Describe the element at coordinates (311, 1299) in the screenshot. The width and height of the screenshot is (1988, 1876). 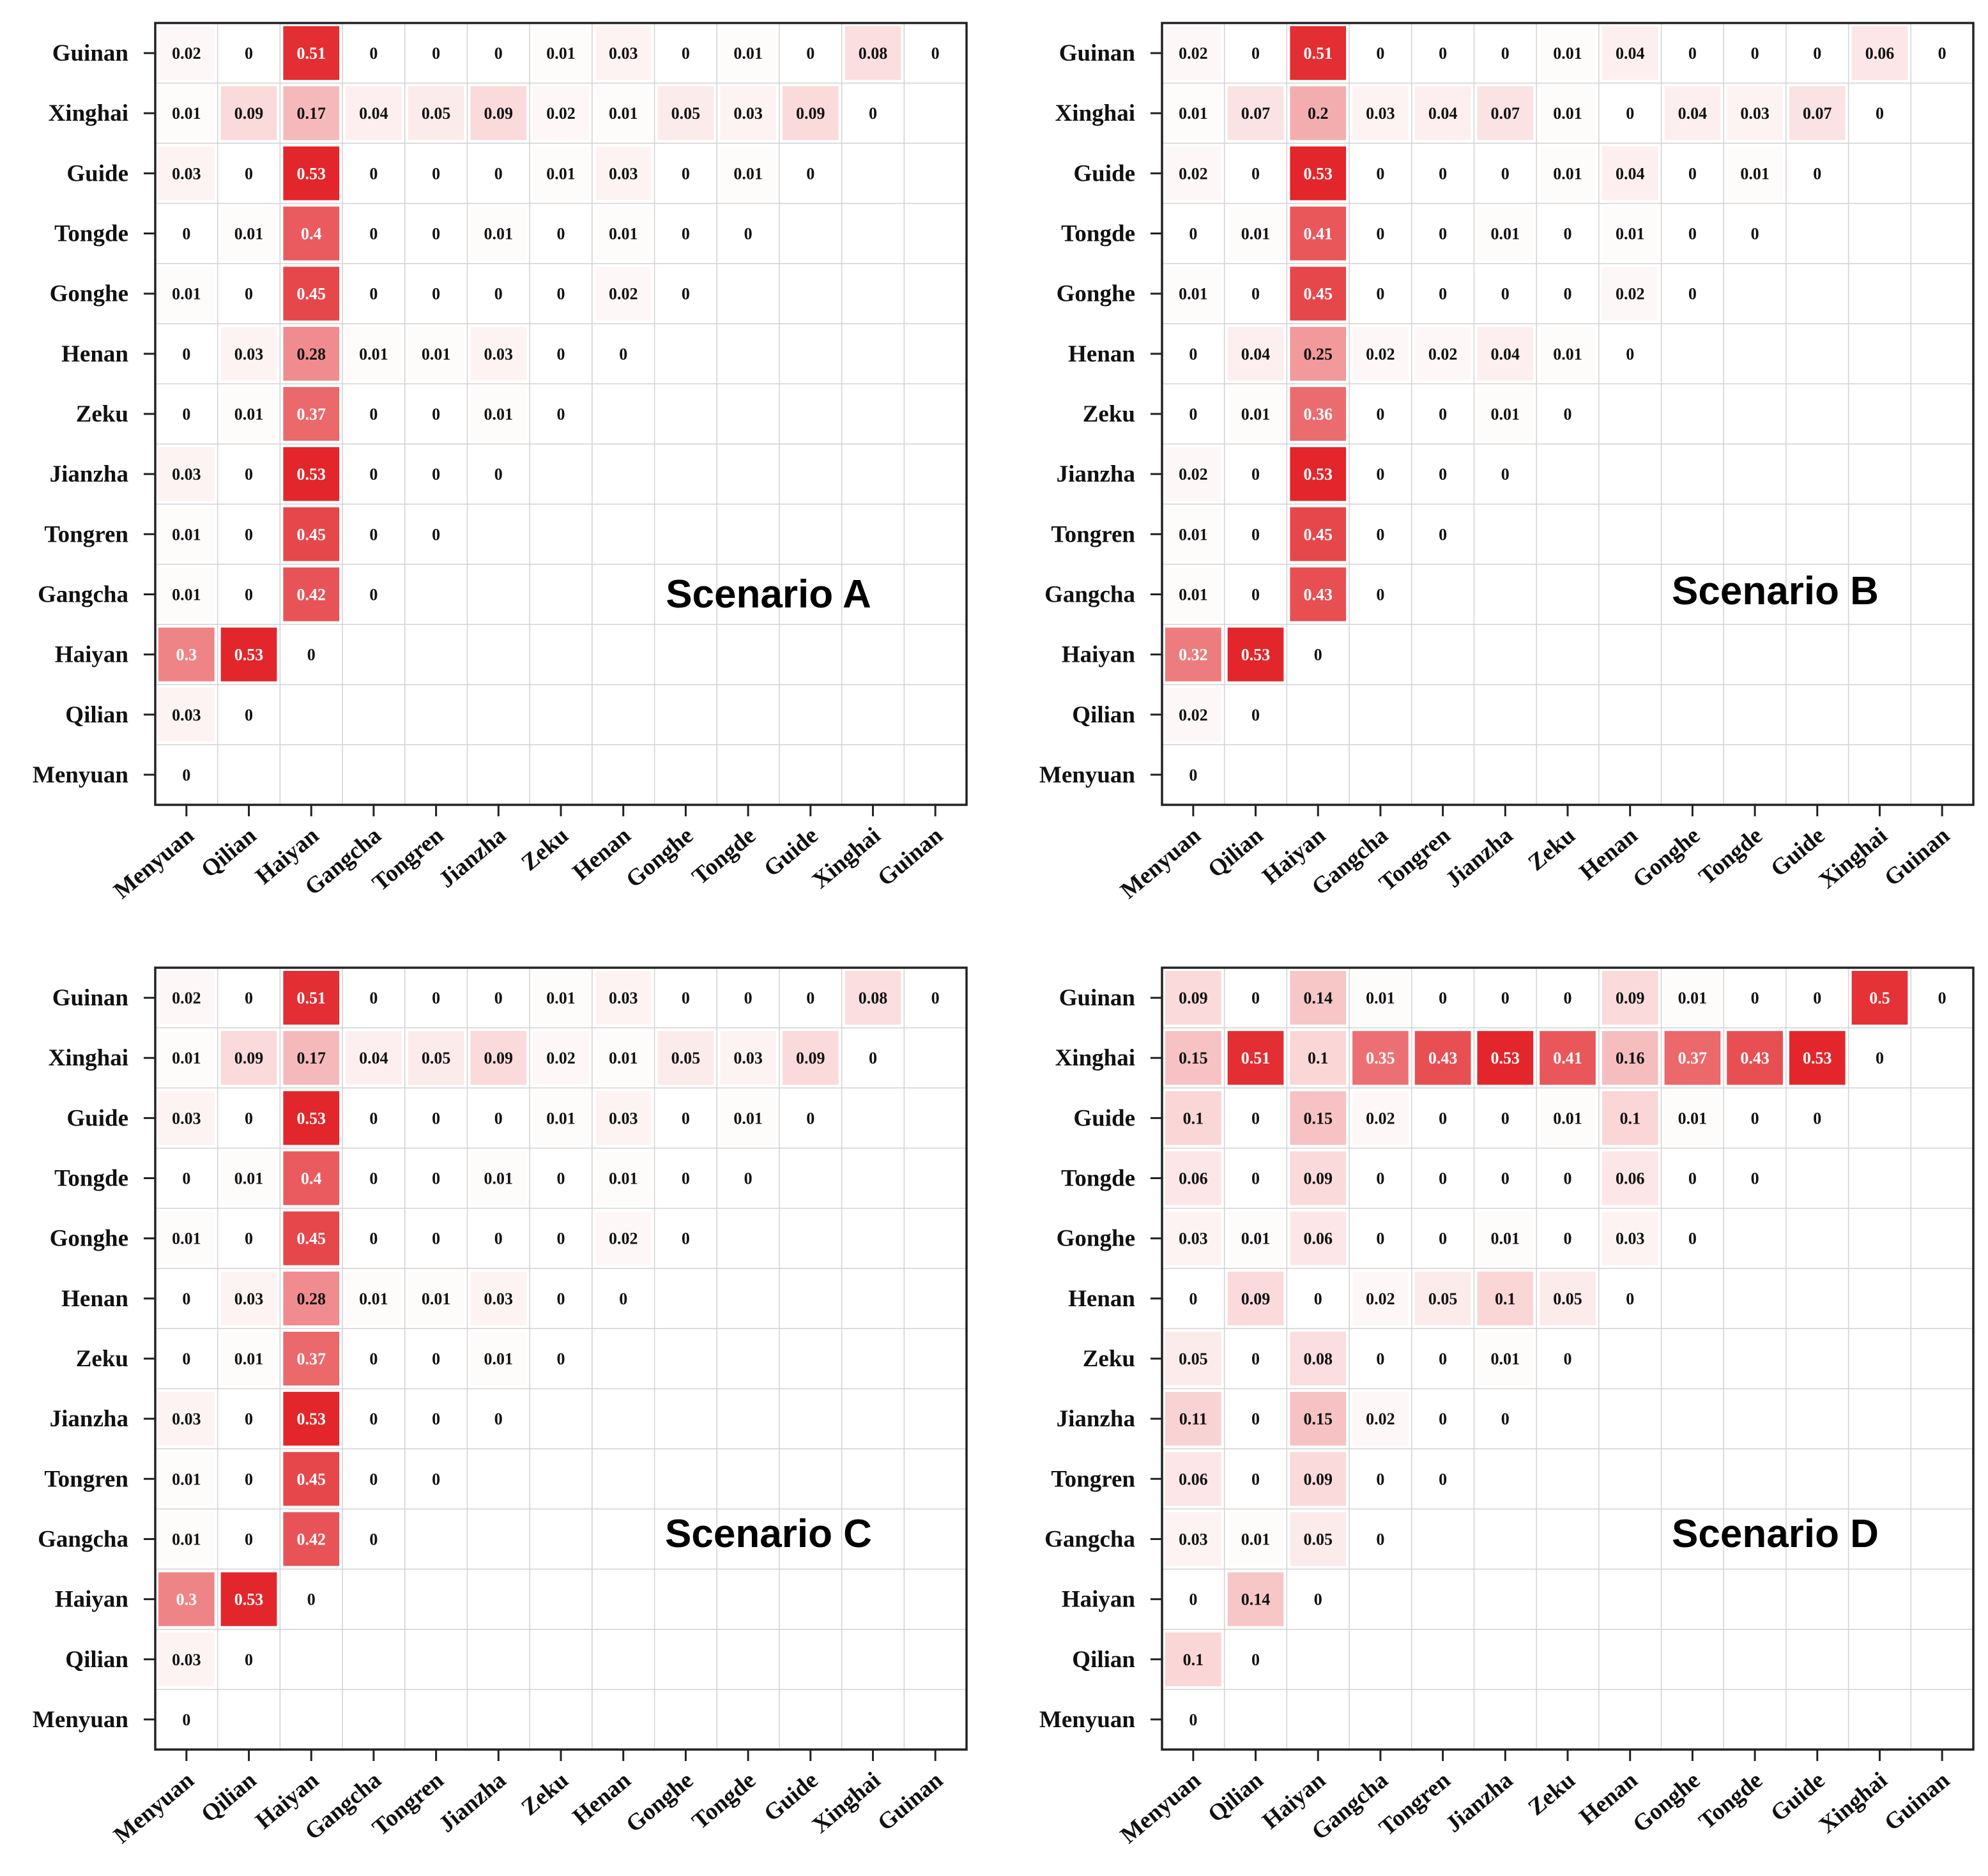
I see `cell-value-label: 0.28` at that location.